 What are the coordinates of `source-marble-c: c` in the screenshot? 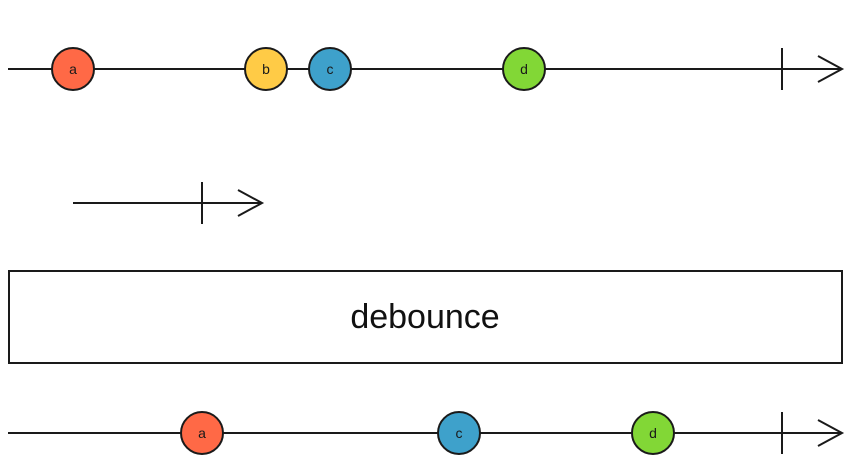 It's located at (330, 69).